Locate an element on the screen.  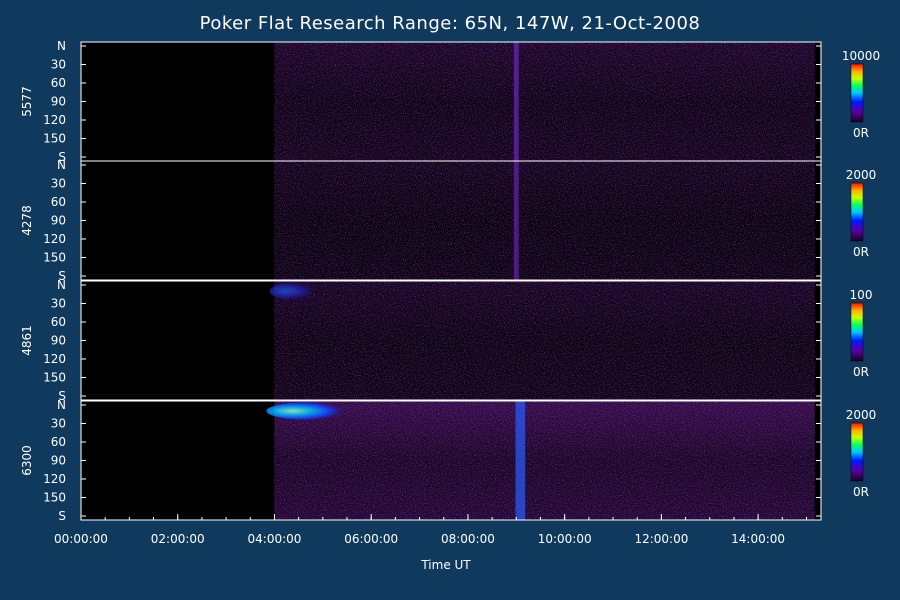
x-axis-label: Time UT is located at coordinates (445, 565).